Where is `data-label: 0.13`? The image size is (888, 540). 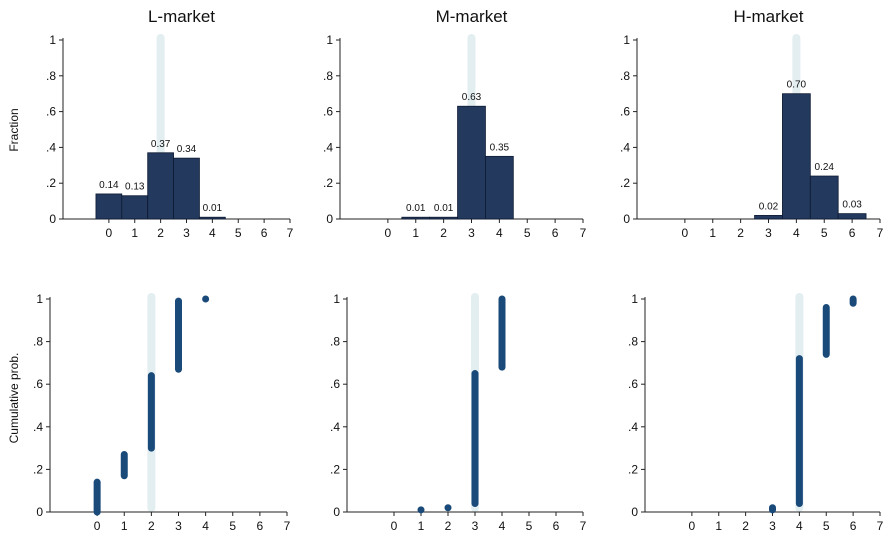 data-label: 0.13 is located at coordinates (135, 187).